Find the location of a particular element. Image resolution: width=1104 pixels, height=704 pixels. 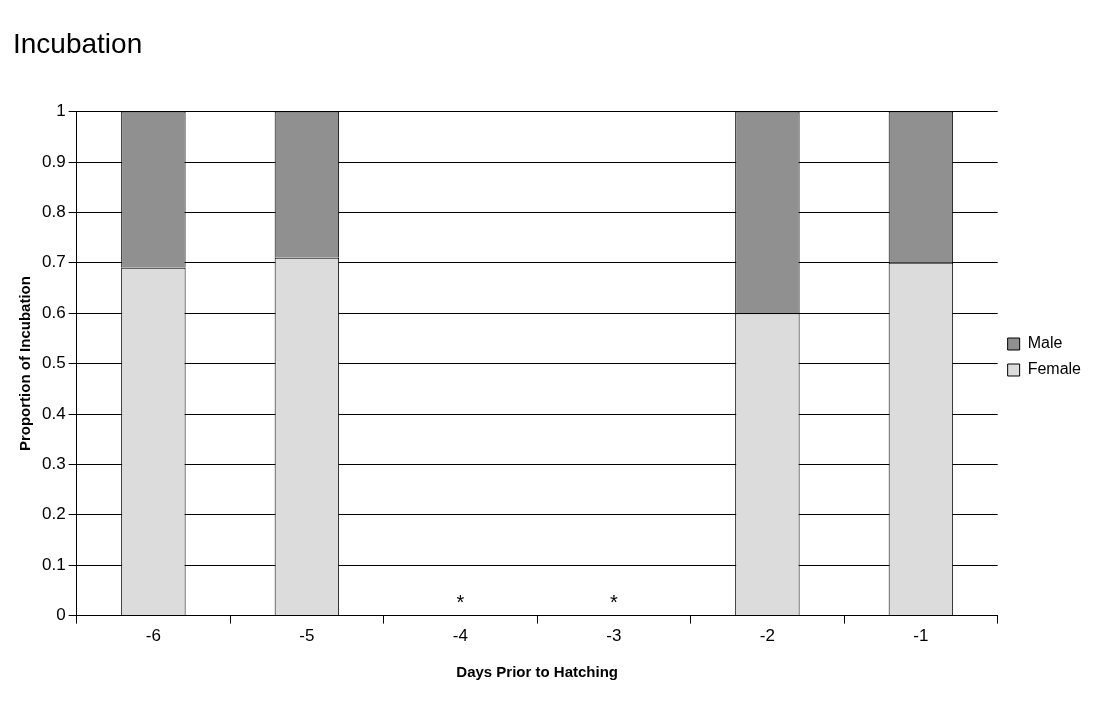

y-tick-label: 0.8 is located at coordinates (53, 212).